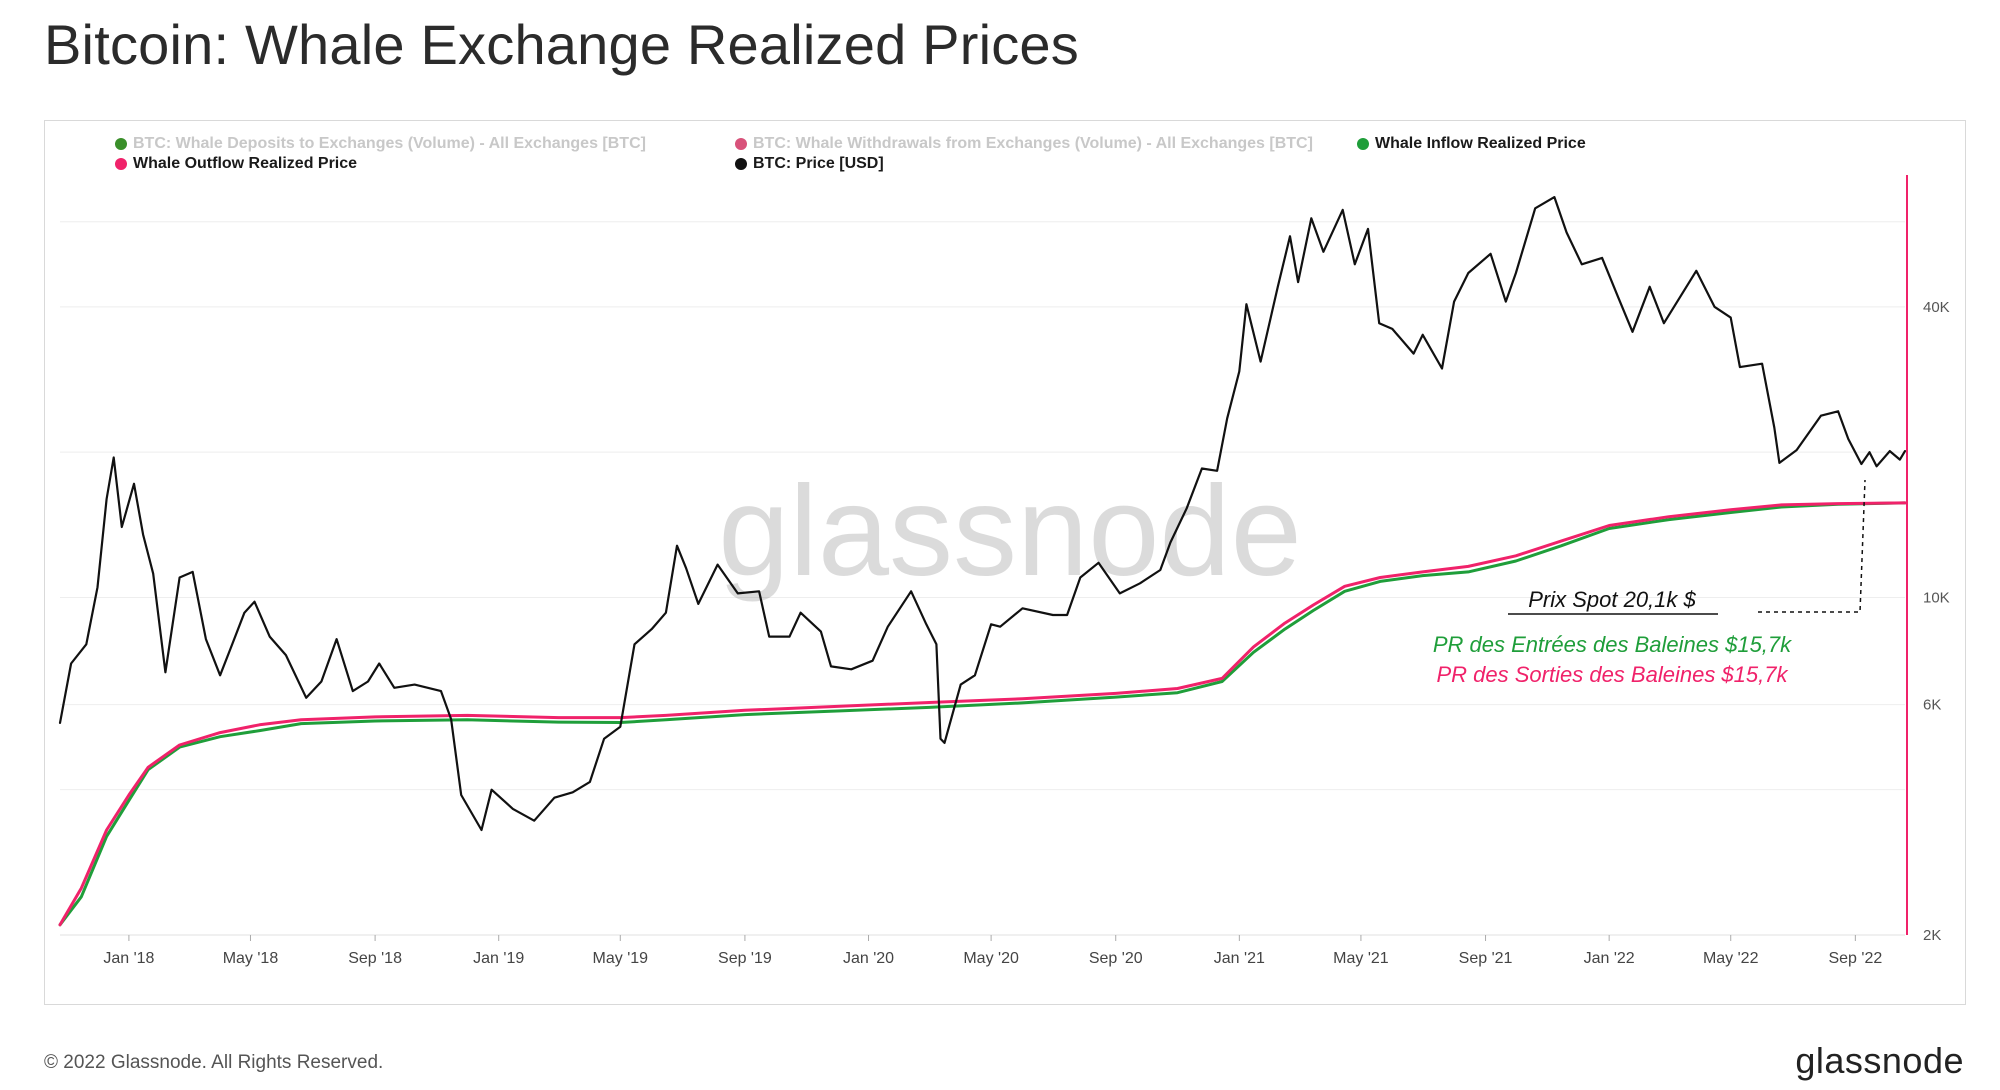 Image resolution: width=2000 pixels, height=1090 pixels. What do you see at coordinates (1928, 559) in the screenshot?
I see `y-axis: 2K 6K 10K 40K` at bounding box center [1928, 559].